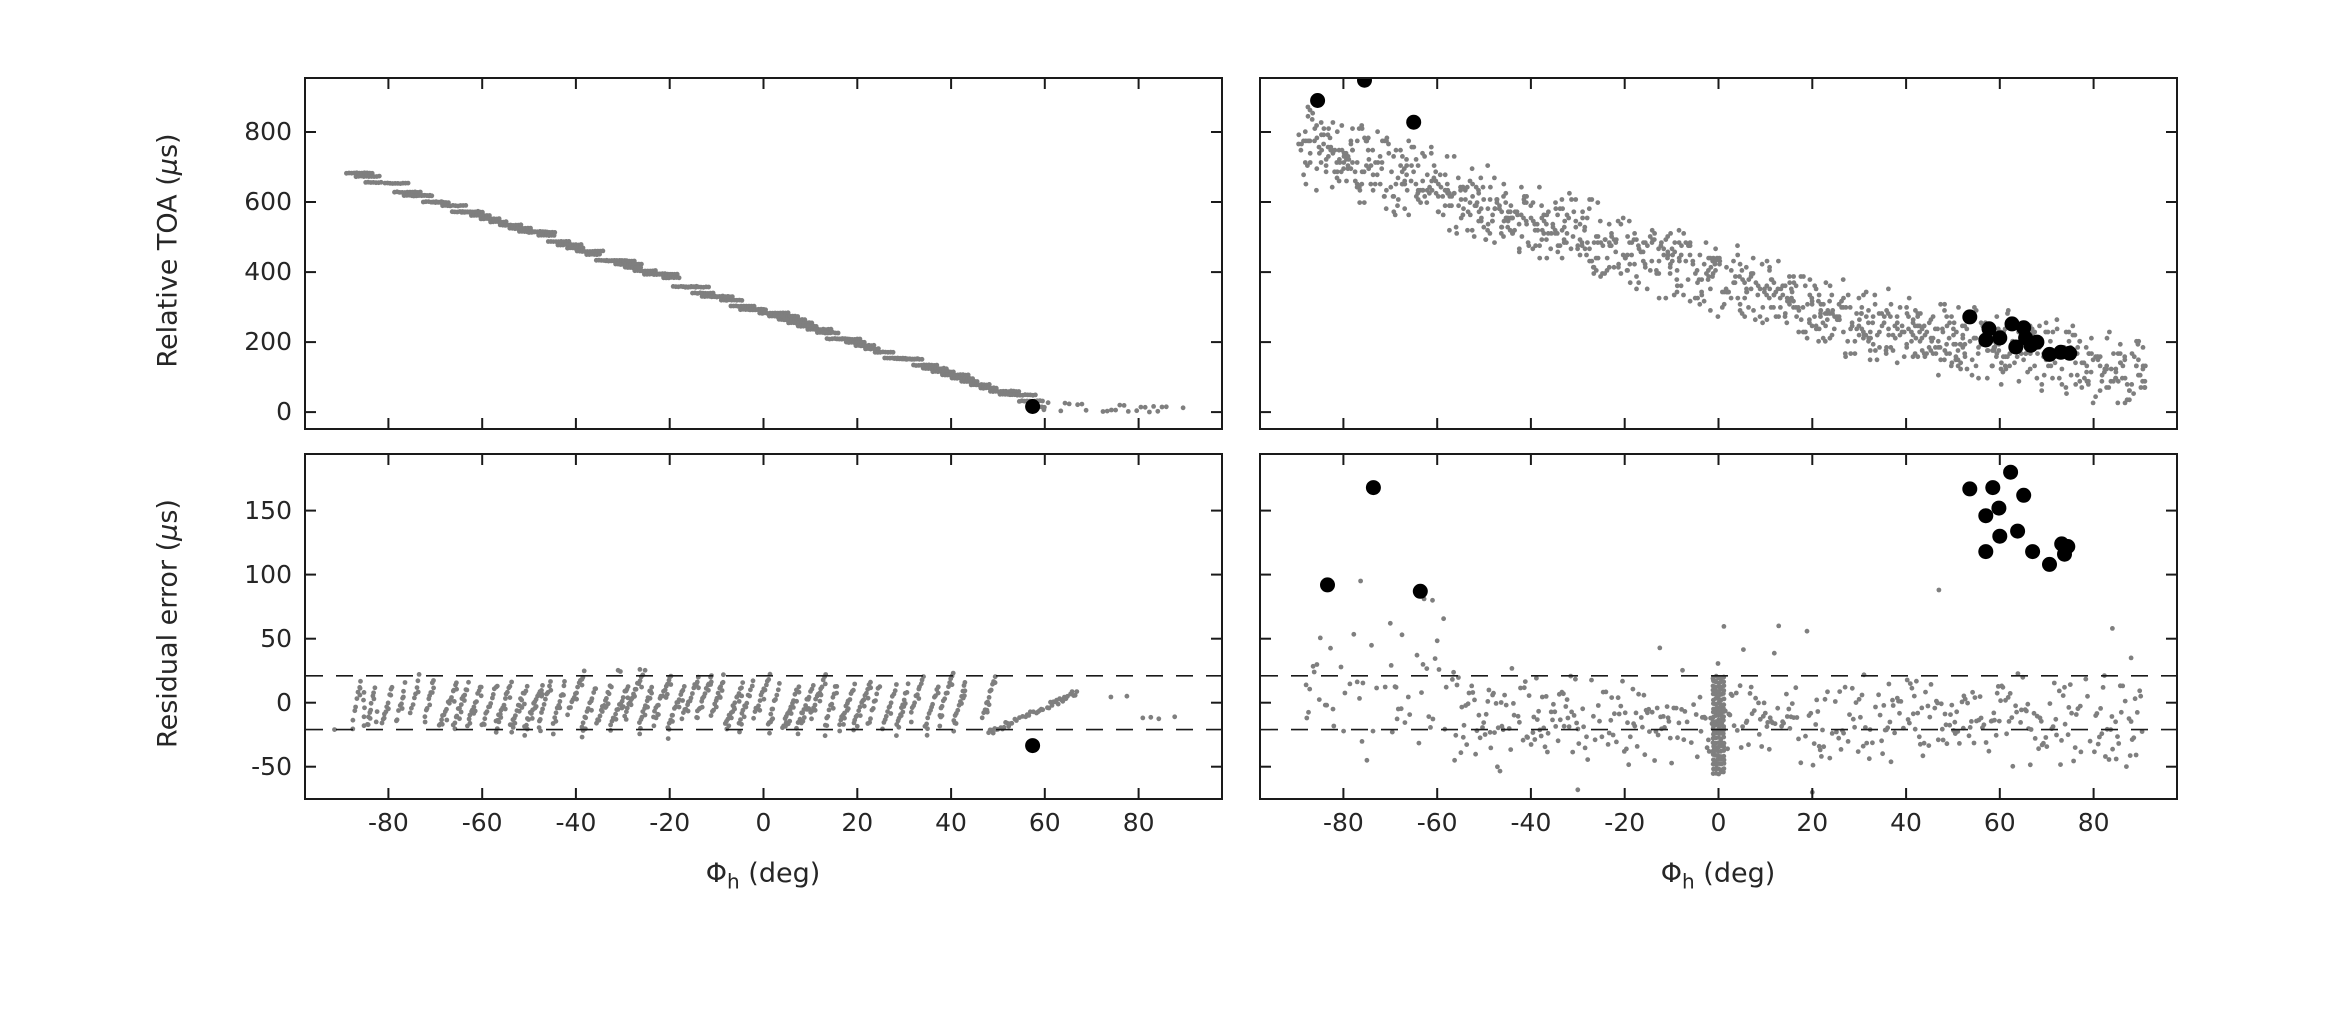 The image size is (2333, 1035). What do you see at coordinates (268, 131) in the screenshot?
I see `y-tick-label: 800` at bounding box center [268, 131].